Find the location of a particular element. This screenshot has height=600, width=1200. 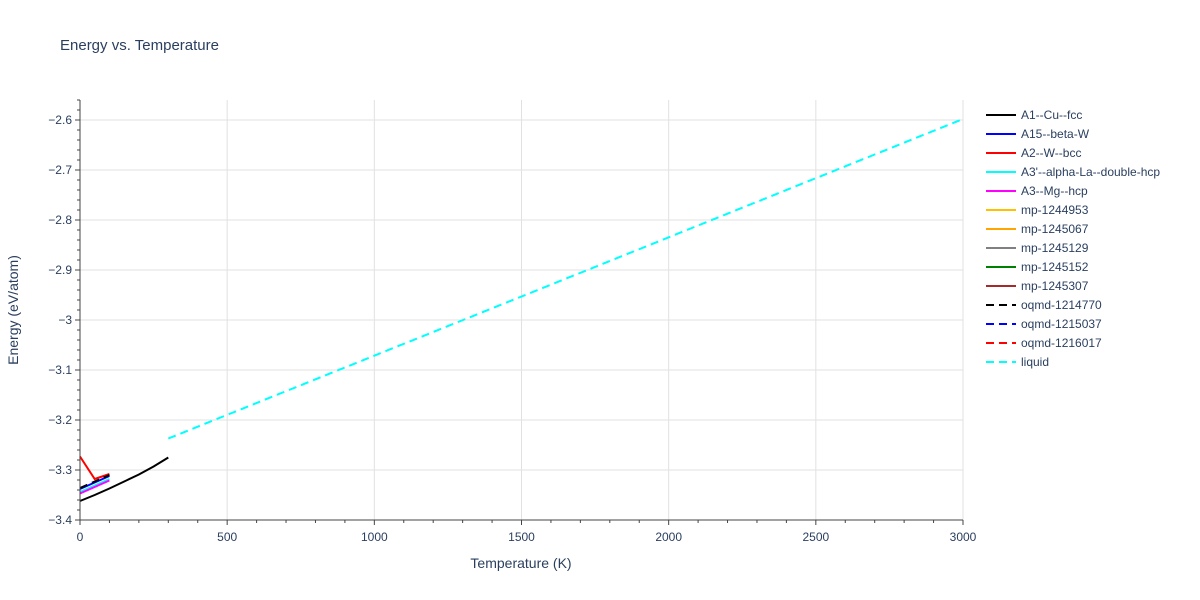

x-tick-label: 1500 is located at coordinates (521, 537).